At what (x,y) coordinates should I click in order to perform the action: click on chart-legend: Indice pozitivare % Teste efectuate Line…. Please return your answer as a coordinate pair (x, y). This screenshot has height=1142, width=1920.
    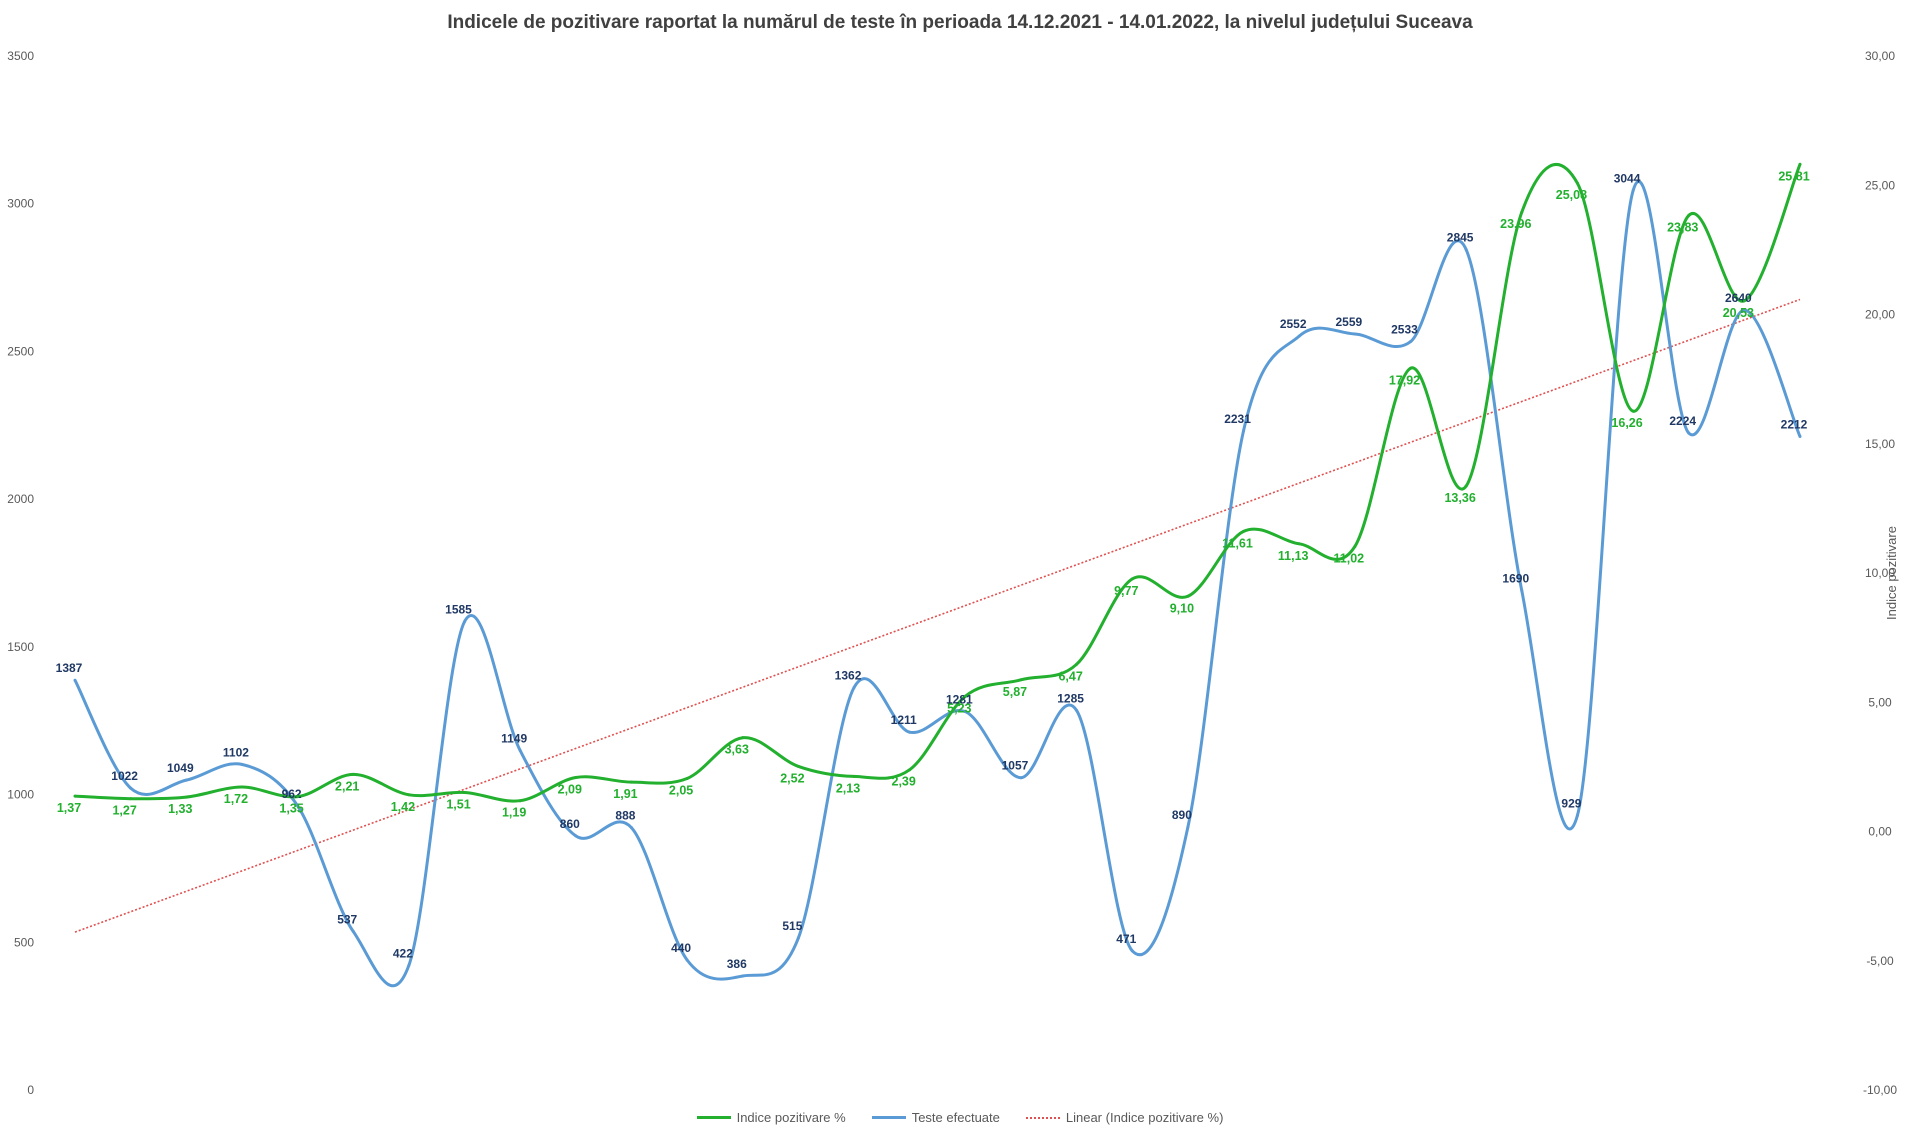
    Looking at the image, I should click on (960, 1117).